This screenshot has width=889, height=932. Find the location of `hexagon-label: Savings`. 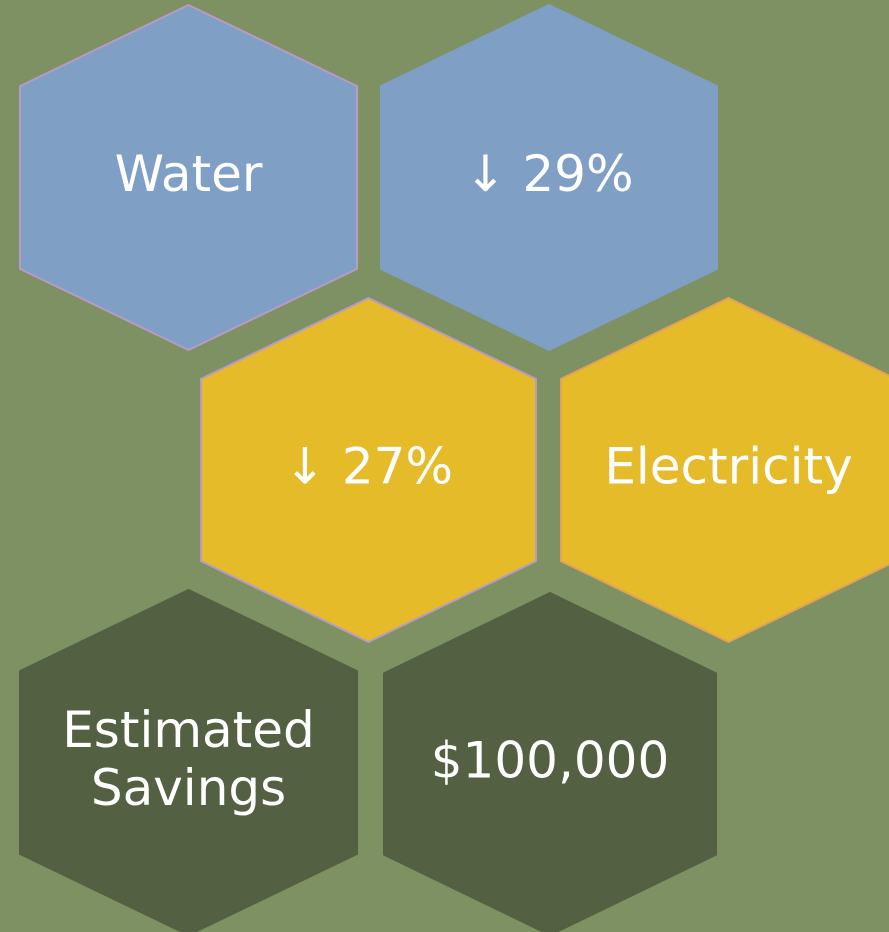

hexagon-label: Savings is located at coordinates (188, 788).